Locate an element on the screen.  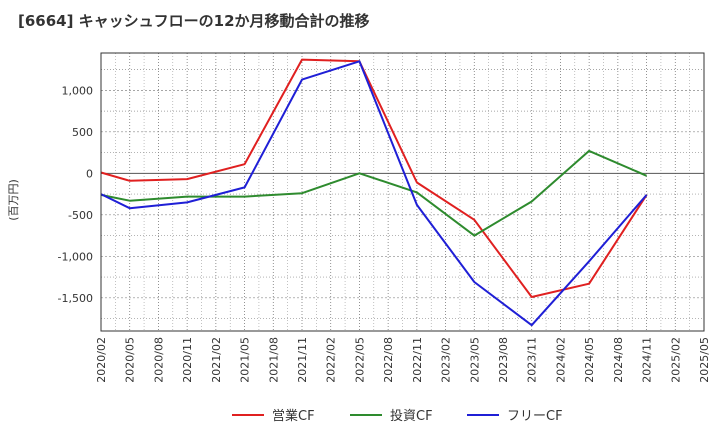
x-tick-label: 2020/08 is located at coordinates (158, 360).